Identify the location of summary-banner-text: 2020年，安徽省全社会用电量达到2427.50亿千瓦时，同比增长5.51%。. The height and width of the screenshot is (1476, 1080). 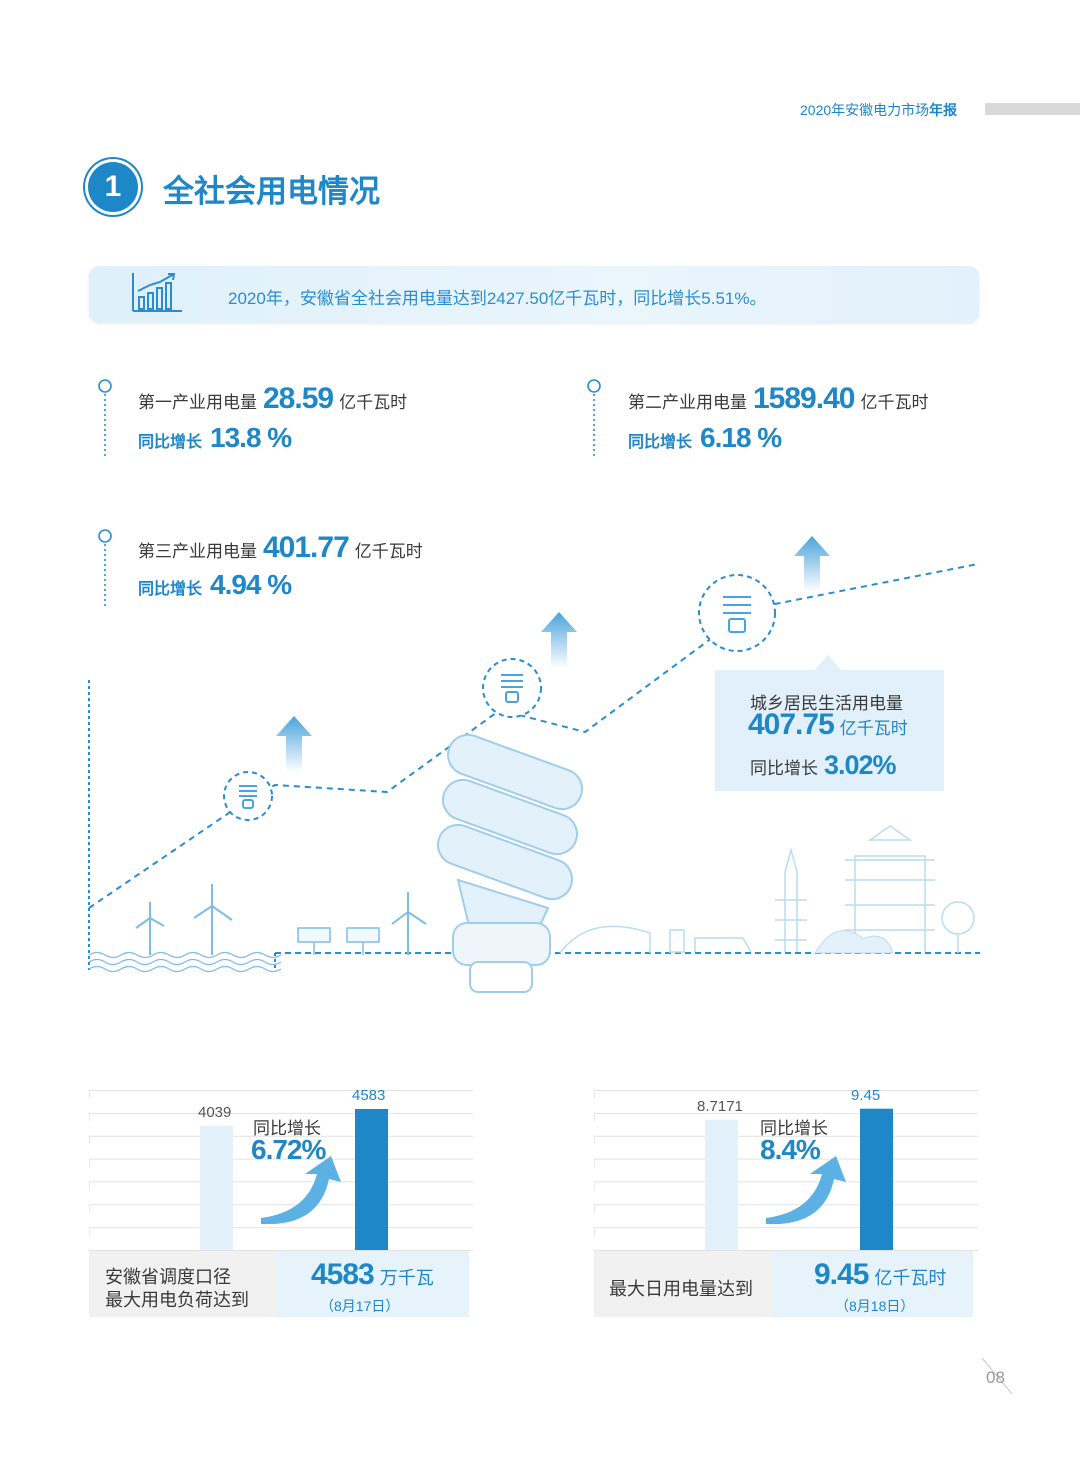
(497, 298).